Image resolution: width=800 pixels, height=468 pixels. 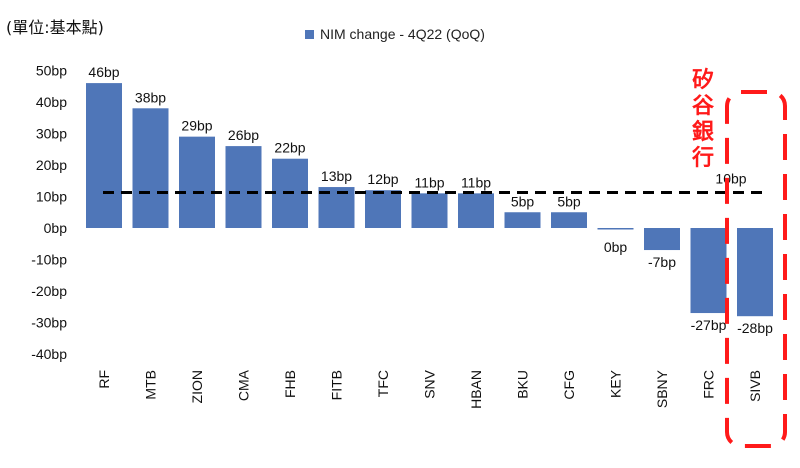 I want to click on y-tick-label: 30bp, so click(x=51, y=134).